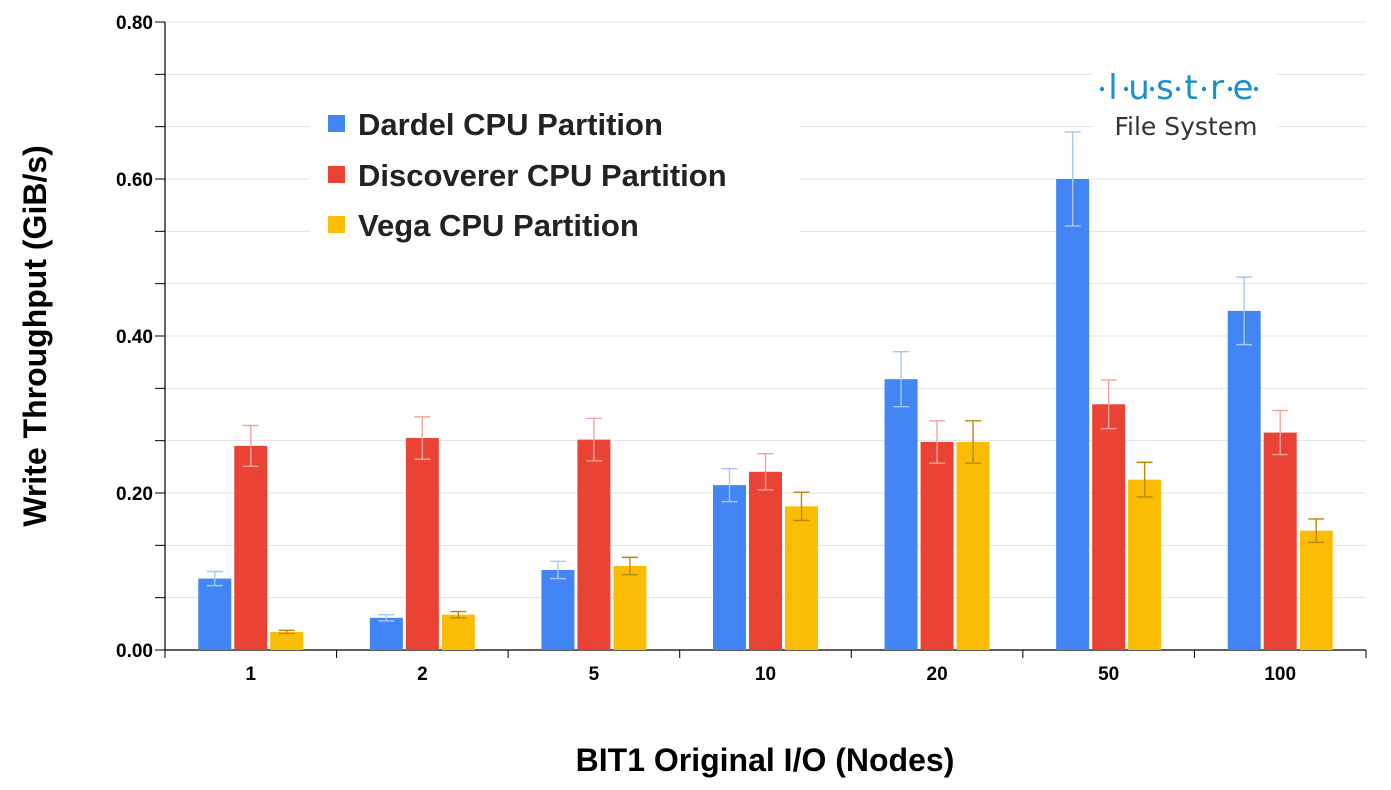 The image size is (1391, 790). What do you see at coordinates (35, 336) in the screenshot?
I see `y-axis-title: Write Throughput (GiB/s)` at bounding box center [35, 336].